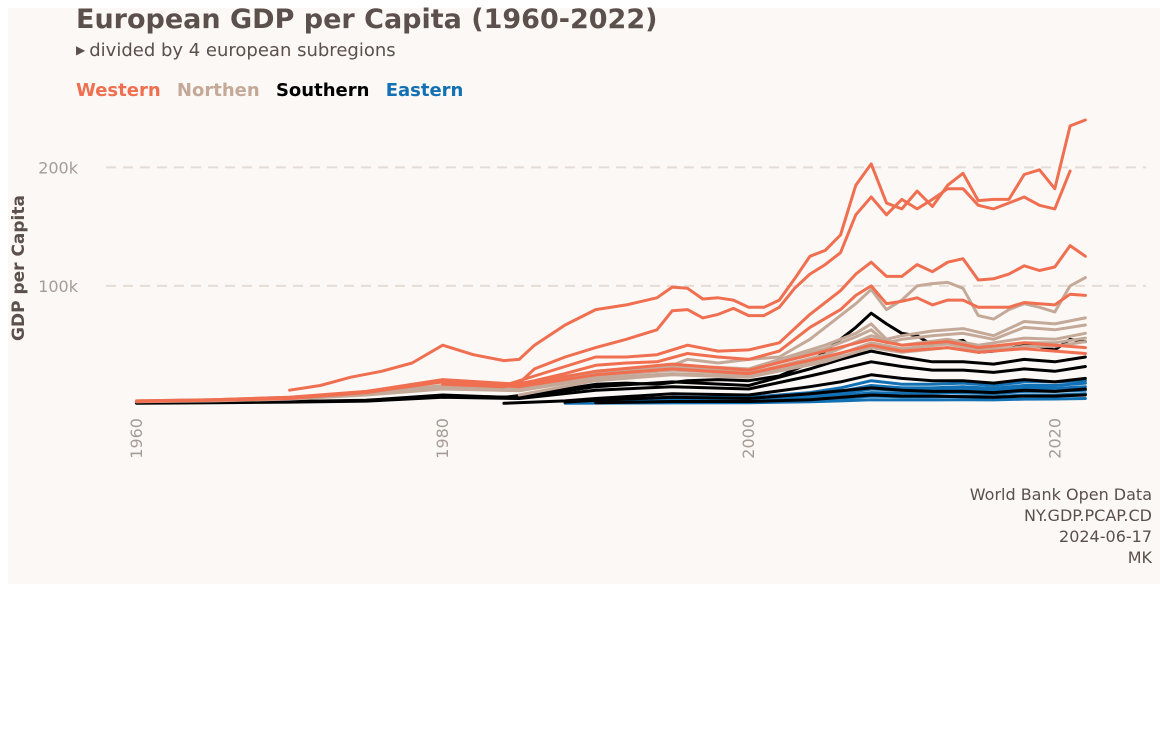  I want to click on caption-author: MK, so click(1139, 557).